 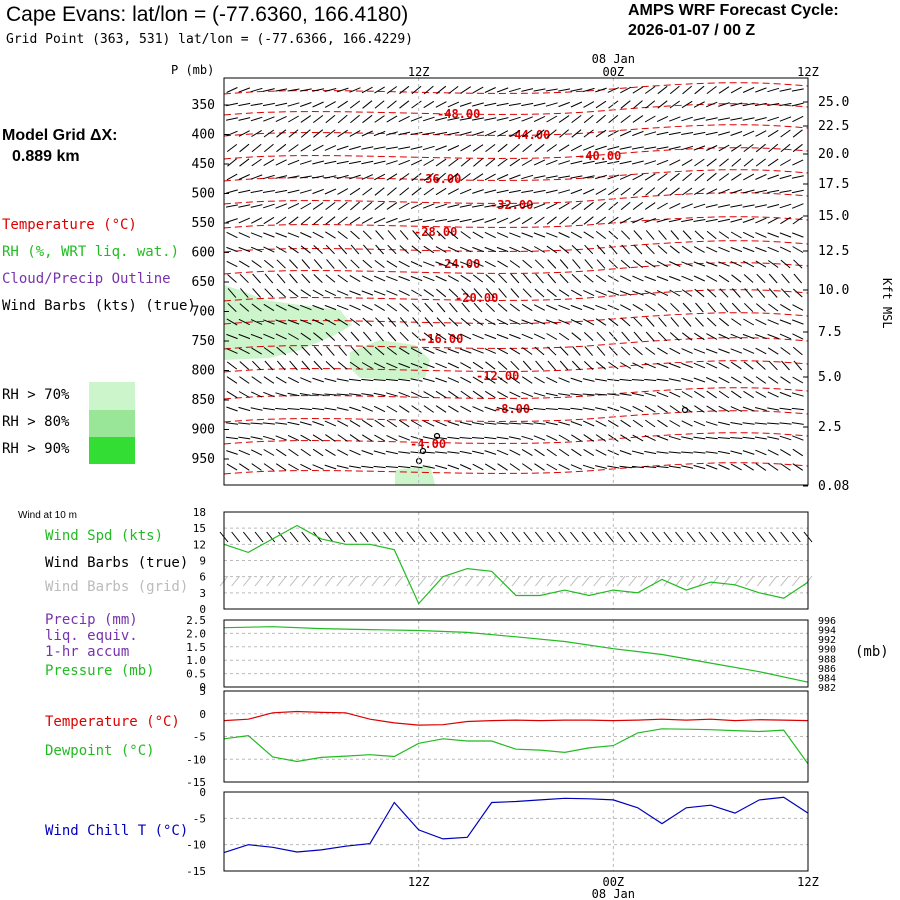 I want to click on pressure-unit-label: (mb), so click(x=872, y=652).